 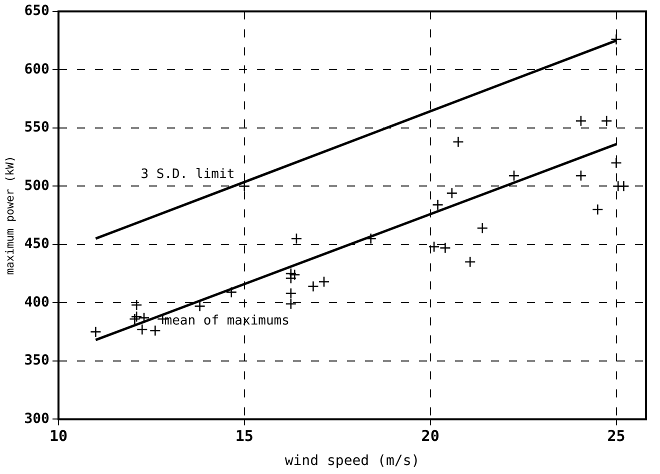 I want to click on y-axis-title: maximum power (kW), so click(x=9, y=215).